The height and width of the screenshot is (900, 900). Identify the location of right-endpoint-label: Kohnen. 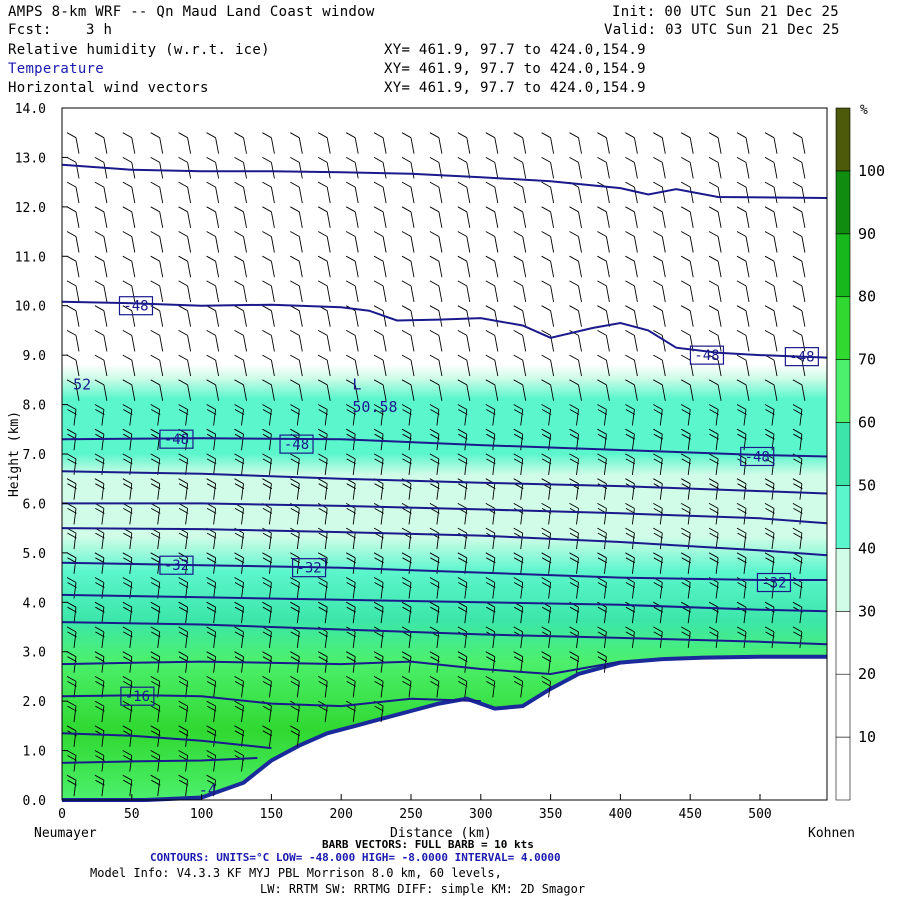
(831, 833).